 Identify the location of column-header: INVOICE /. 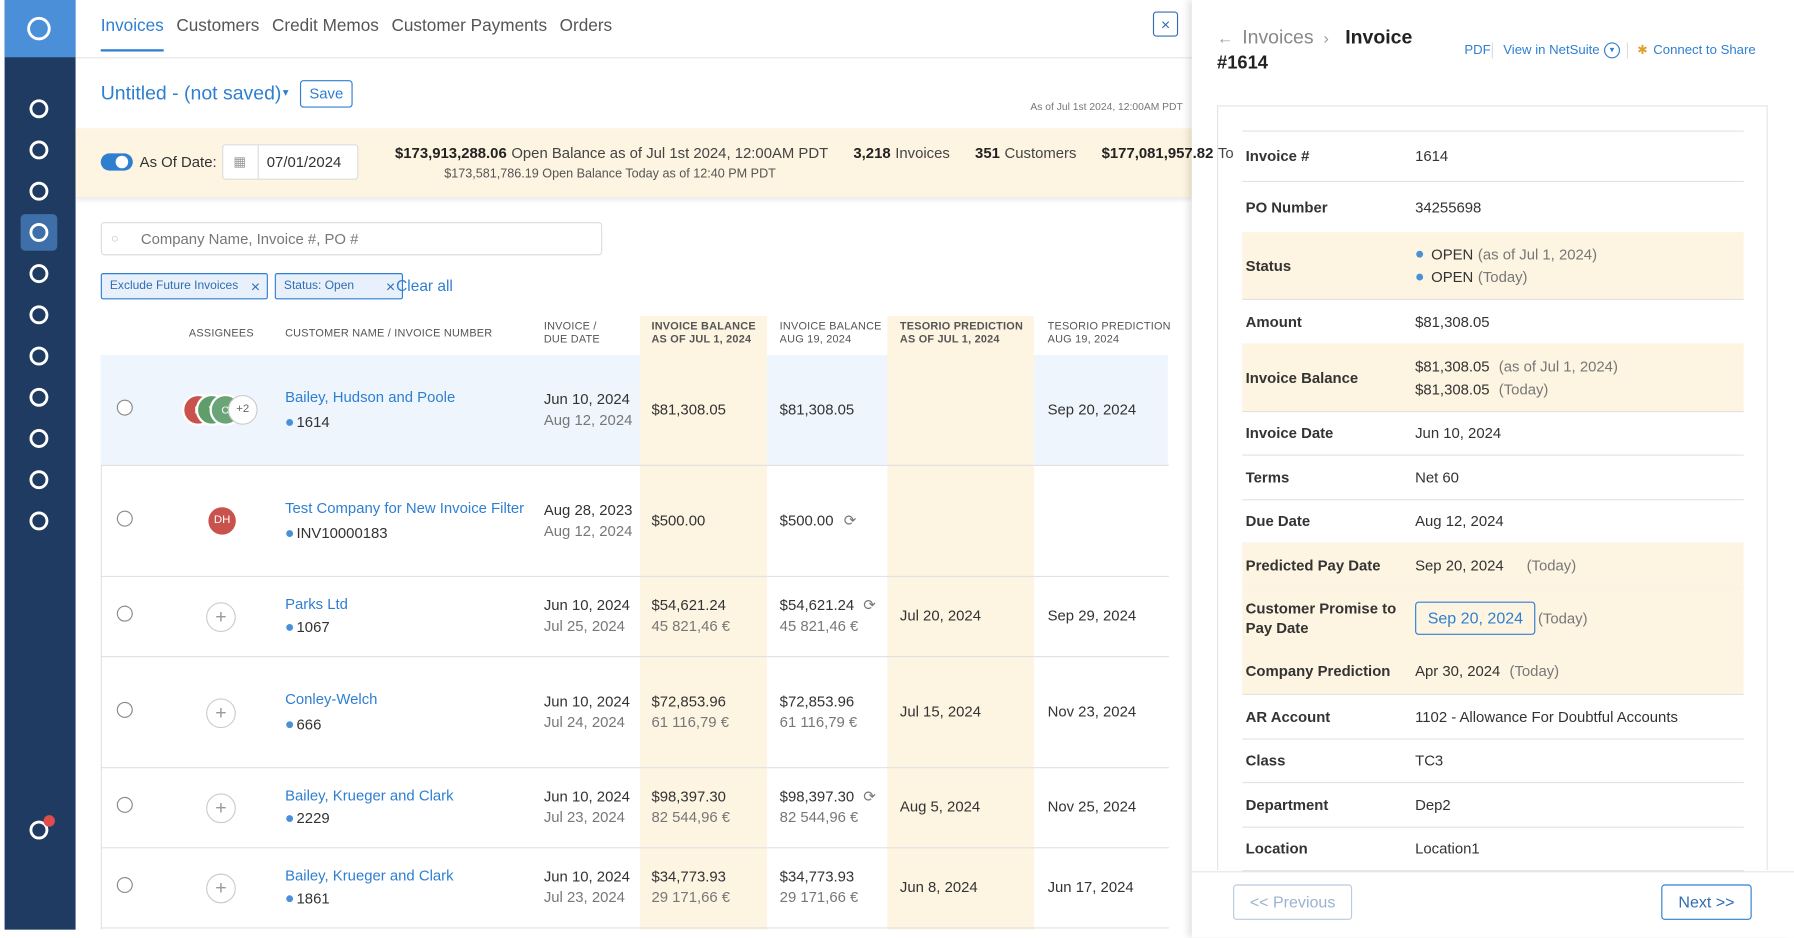
(570, 327).